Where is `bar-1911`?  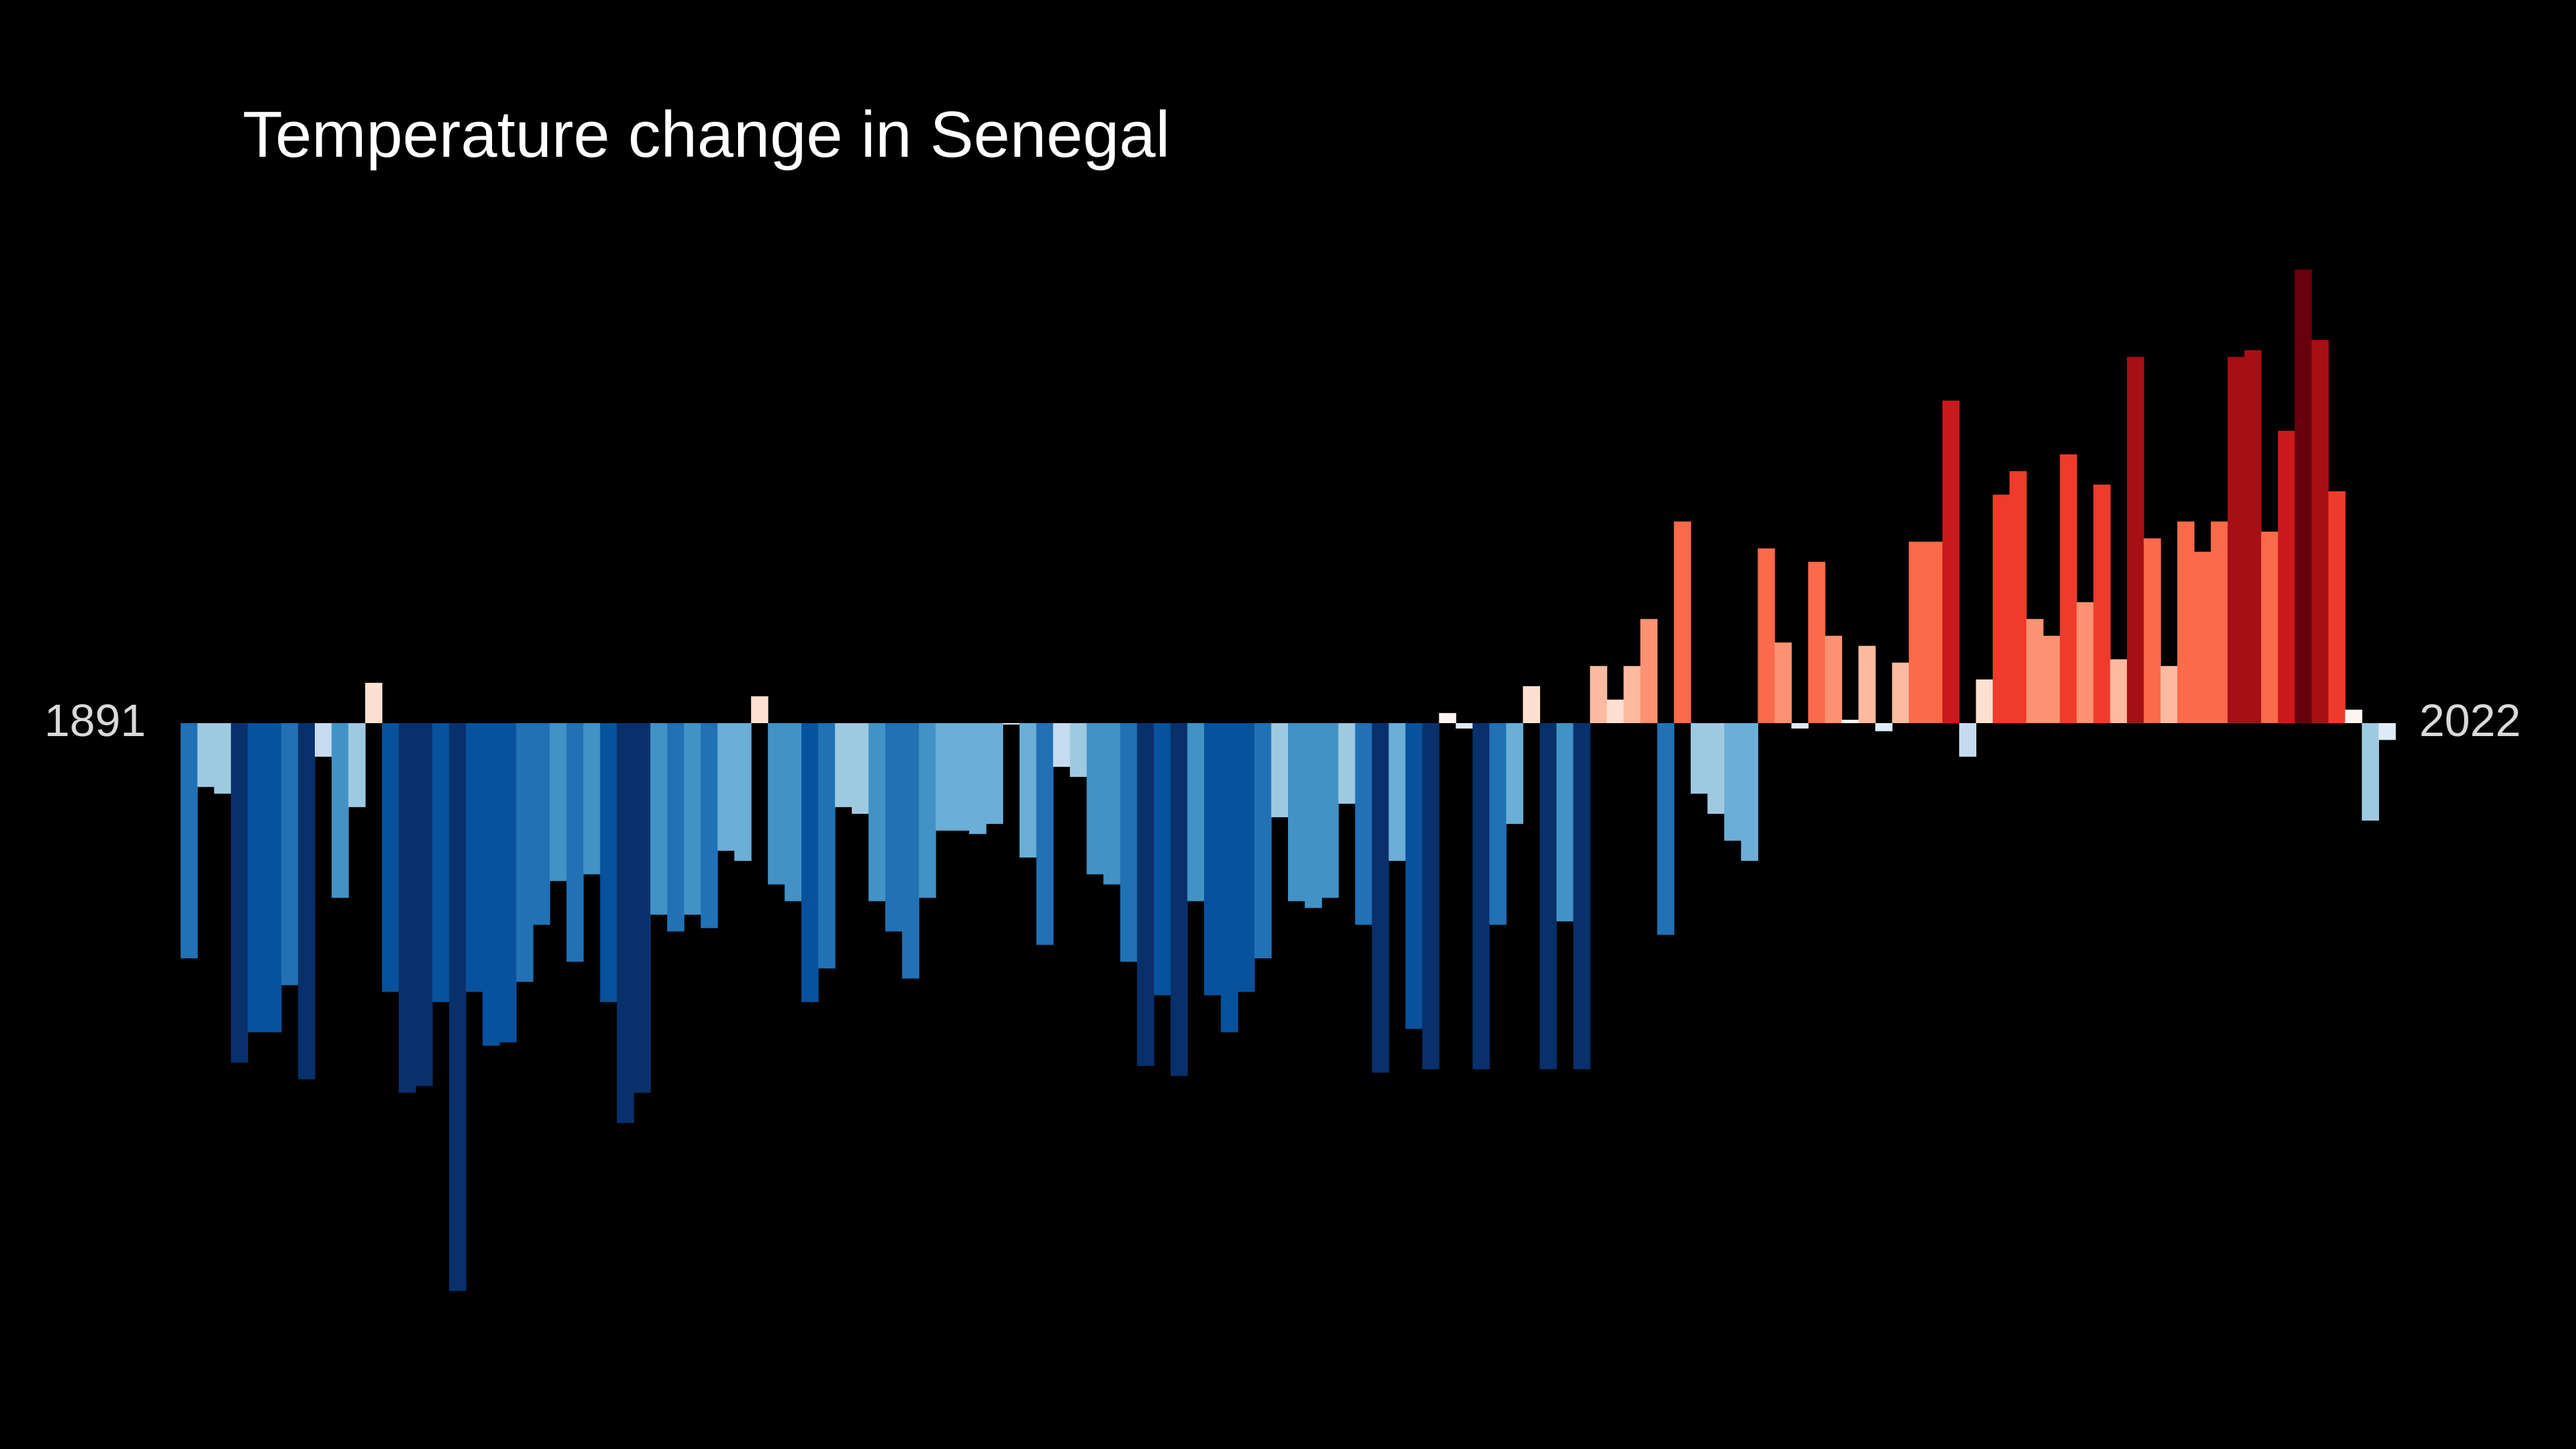 bar-1911 is located at coordinates (525, 853).